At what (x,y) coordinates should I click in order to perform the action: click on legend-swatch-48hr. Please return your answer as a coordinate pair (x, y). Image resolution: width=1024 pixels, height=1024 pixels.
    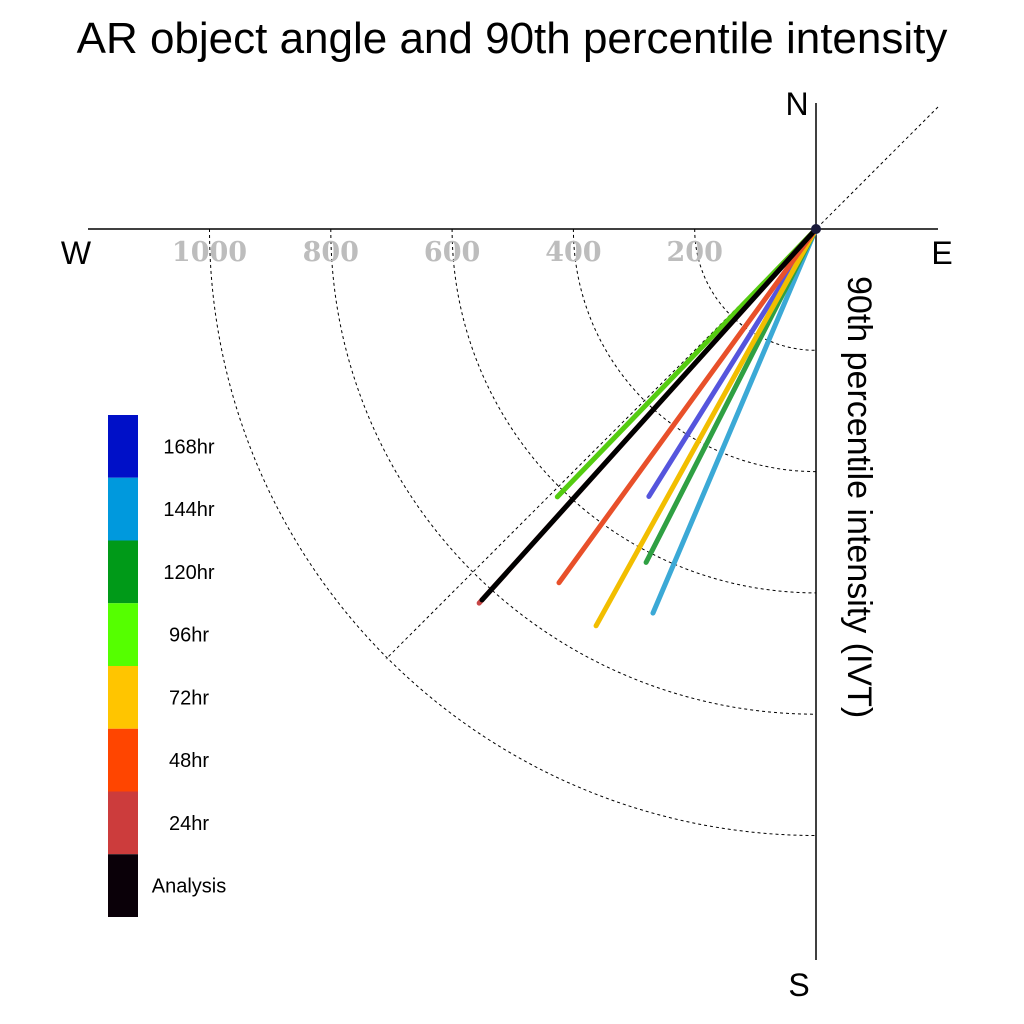
    Looking at the image, I should click on (123, 760).